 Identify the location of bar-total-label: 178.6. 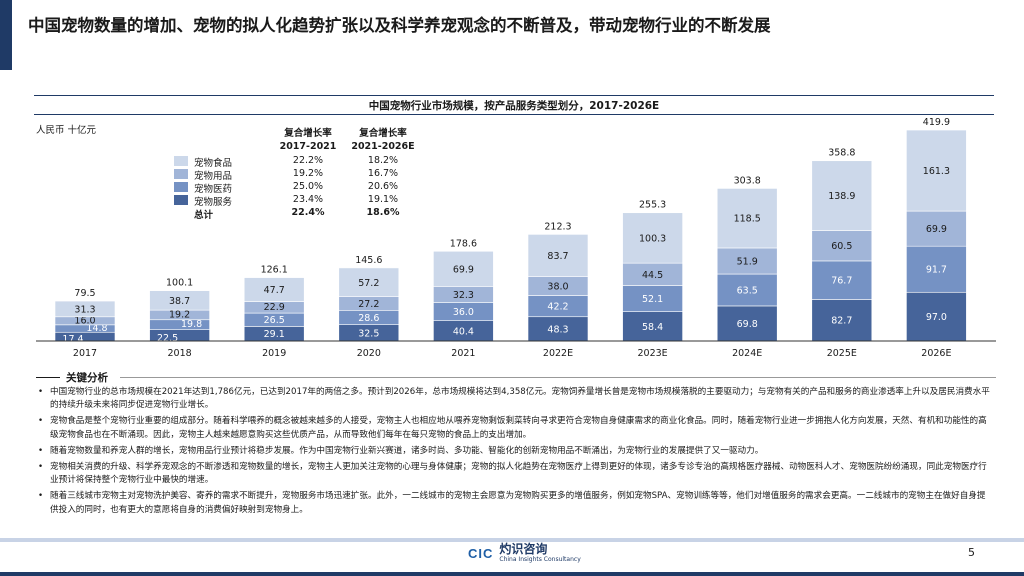
(463, 243).